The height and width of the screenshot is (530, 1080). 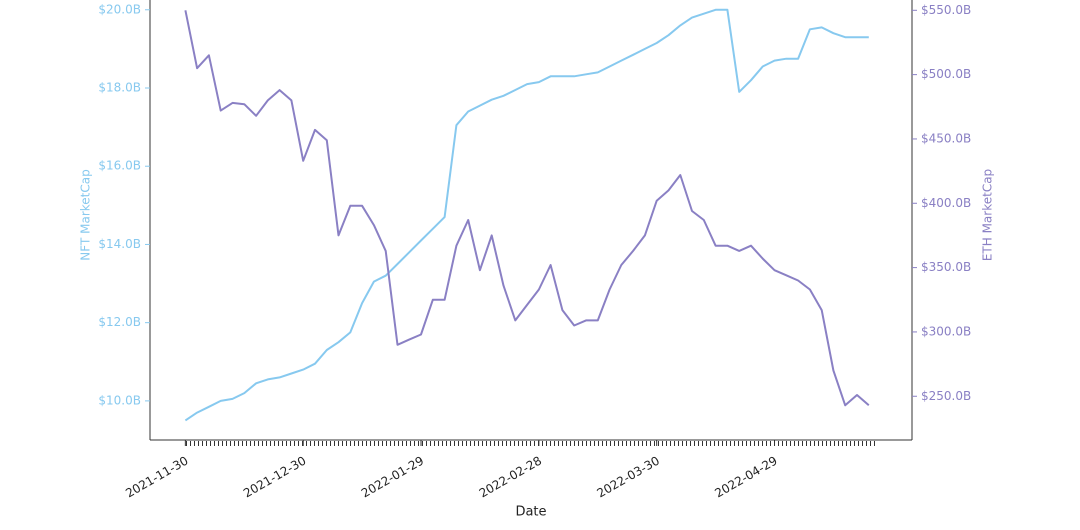 I want to click on y2-tick-label: $500.0B, so click(x=946, y=74).